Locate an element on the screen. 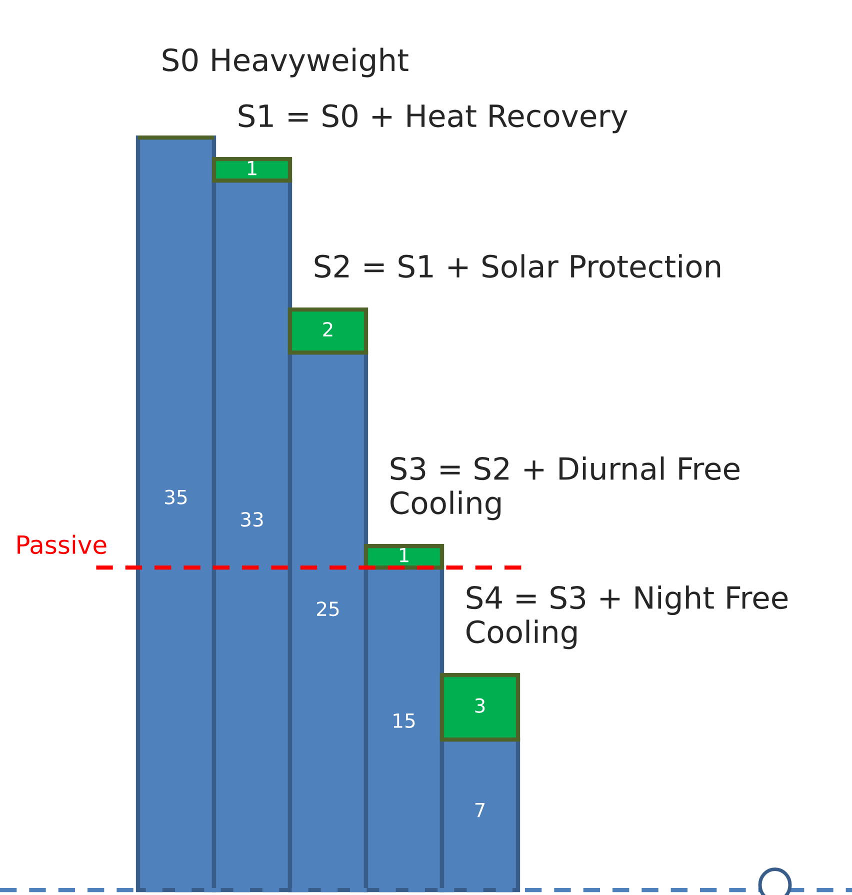 The height and width of the screenshot is (895, 852). text: S1 = S0 + Heat Recovery is located at coordinates (433, 119).